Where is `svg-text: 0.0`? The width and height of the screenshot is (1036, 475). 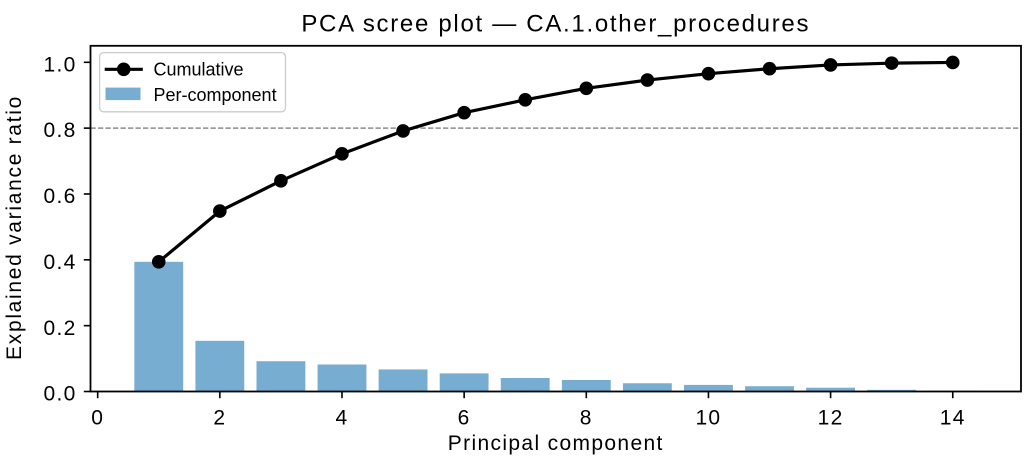
svg-text: 0.0 is located at coordinates (60, 394).